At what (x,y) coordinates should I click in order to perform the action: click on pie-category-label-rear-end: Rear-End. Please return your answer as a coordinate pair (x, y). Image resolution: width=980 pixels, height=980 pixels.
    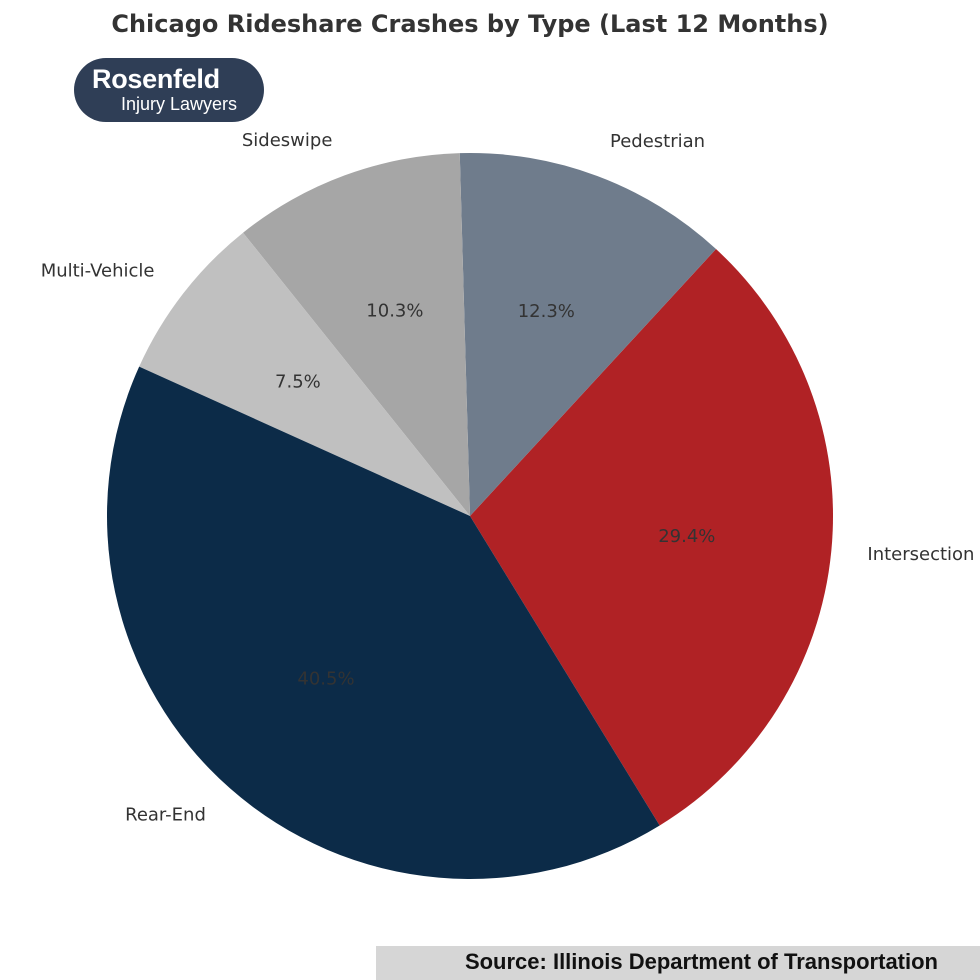
    Looking at the image, I should click on (165, 815).